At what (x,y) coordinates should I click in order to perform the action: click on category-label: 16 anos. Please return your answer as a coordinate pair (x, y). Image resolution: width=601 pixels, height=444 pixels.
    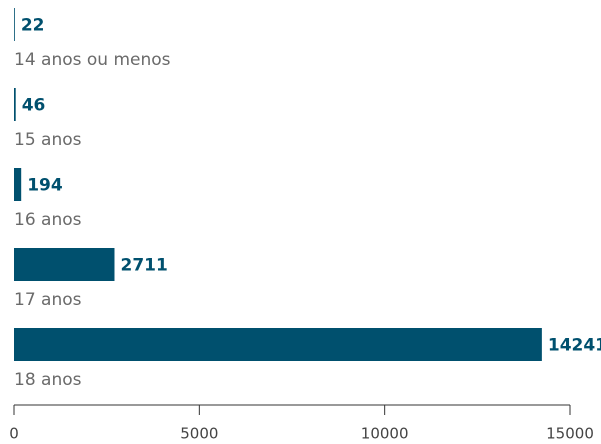
    Looking at the image, I should click on (48, 220).